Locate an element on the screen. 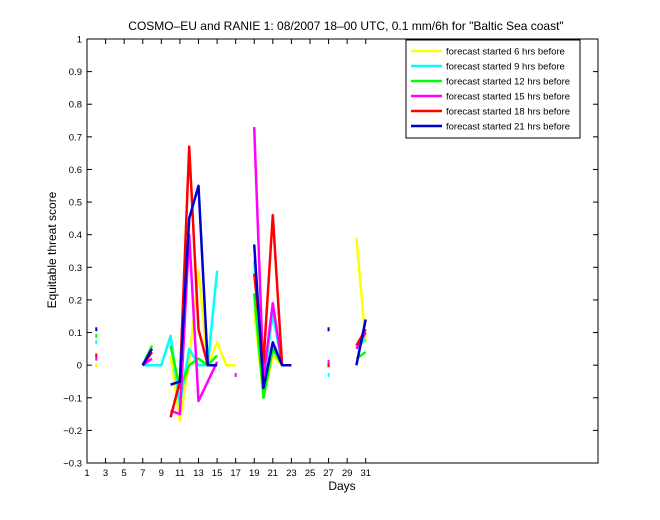 The width and height of the screenshot is (660, 520). y-tick-label: −0.2 is located at coordinates (72, 431).